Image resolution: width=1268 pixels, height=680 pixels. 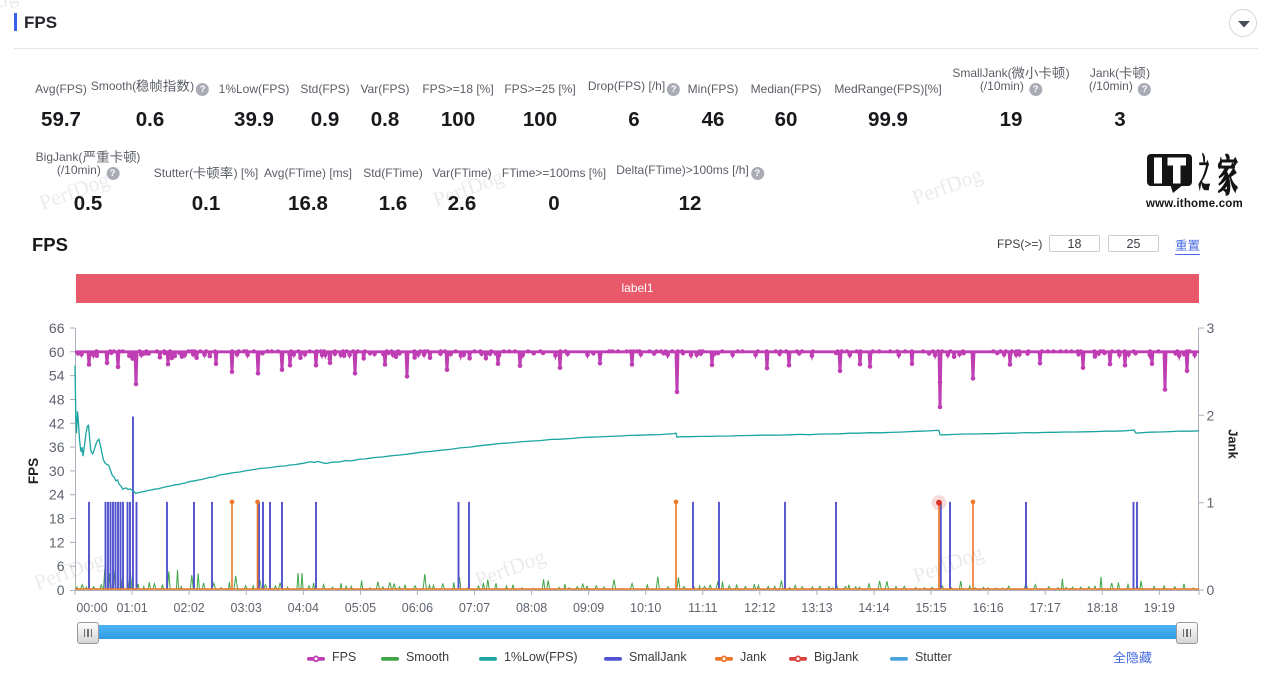 I want to click on svg-text: 06:06, so click(x=417, y=608).